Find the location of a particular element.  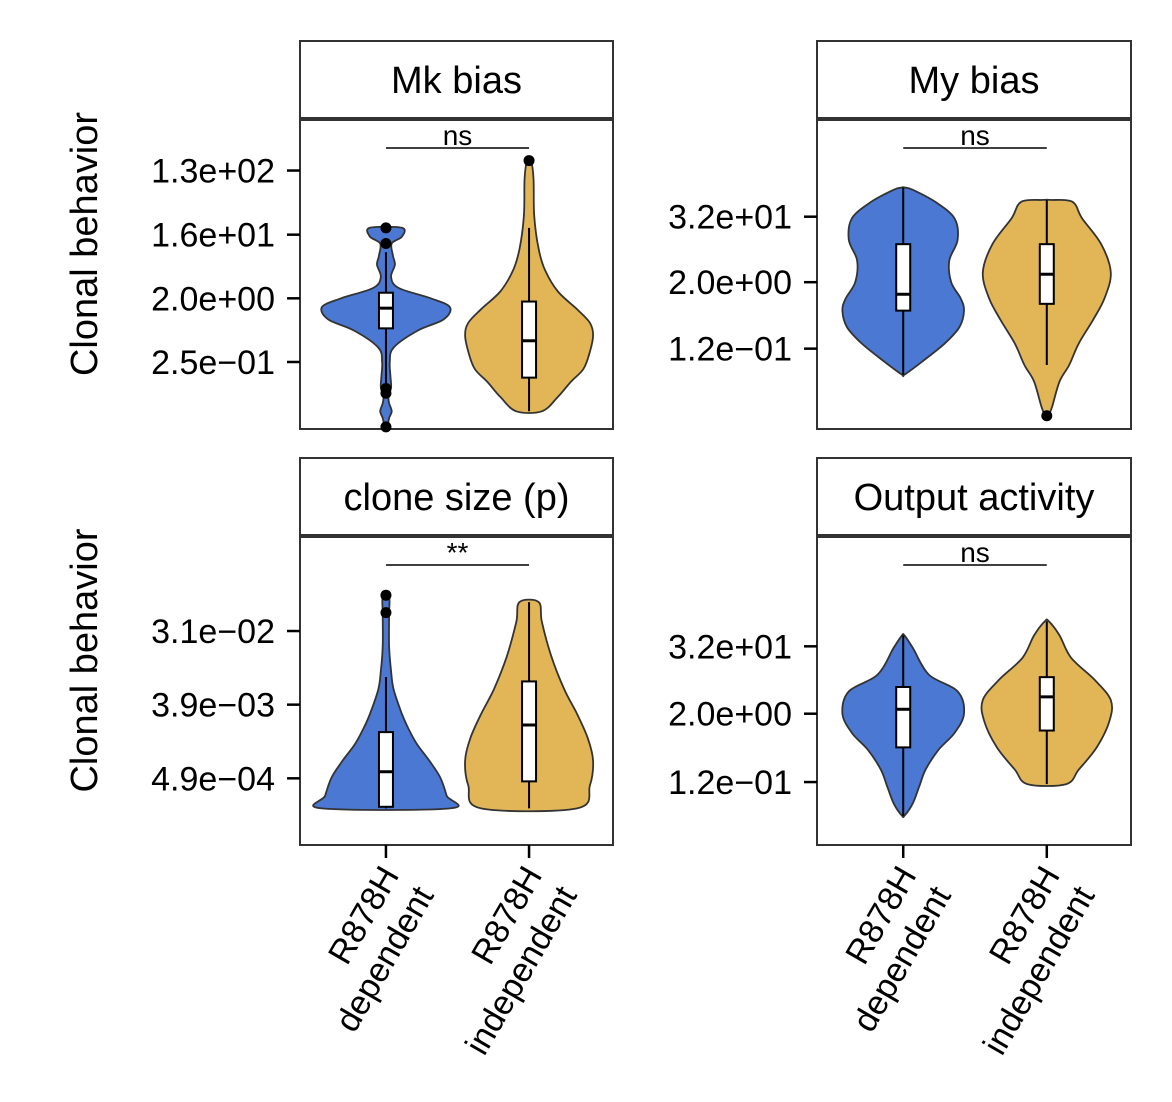

y-tick-label: 1.6e+01 is located at coordinates (213, 236).